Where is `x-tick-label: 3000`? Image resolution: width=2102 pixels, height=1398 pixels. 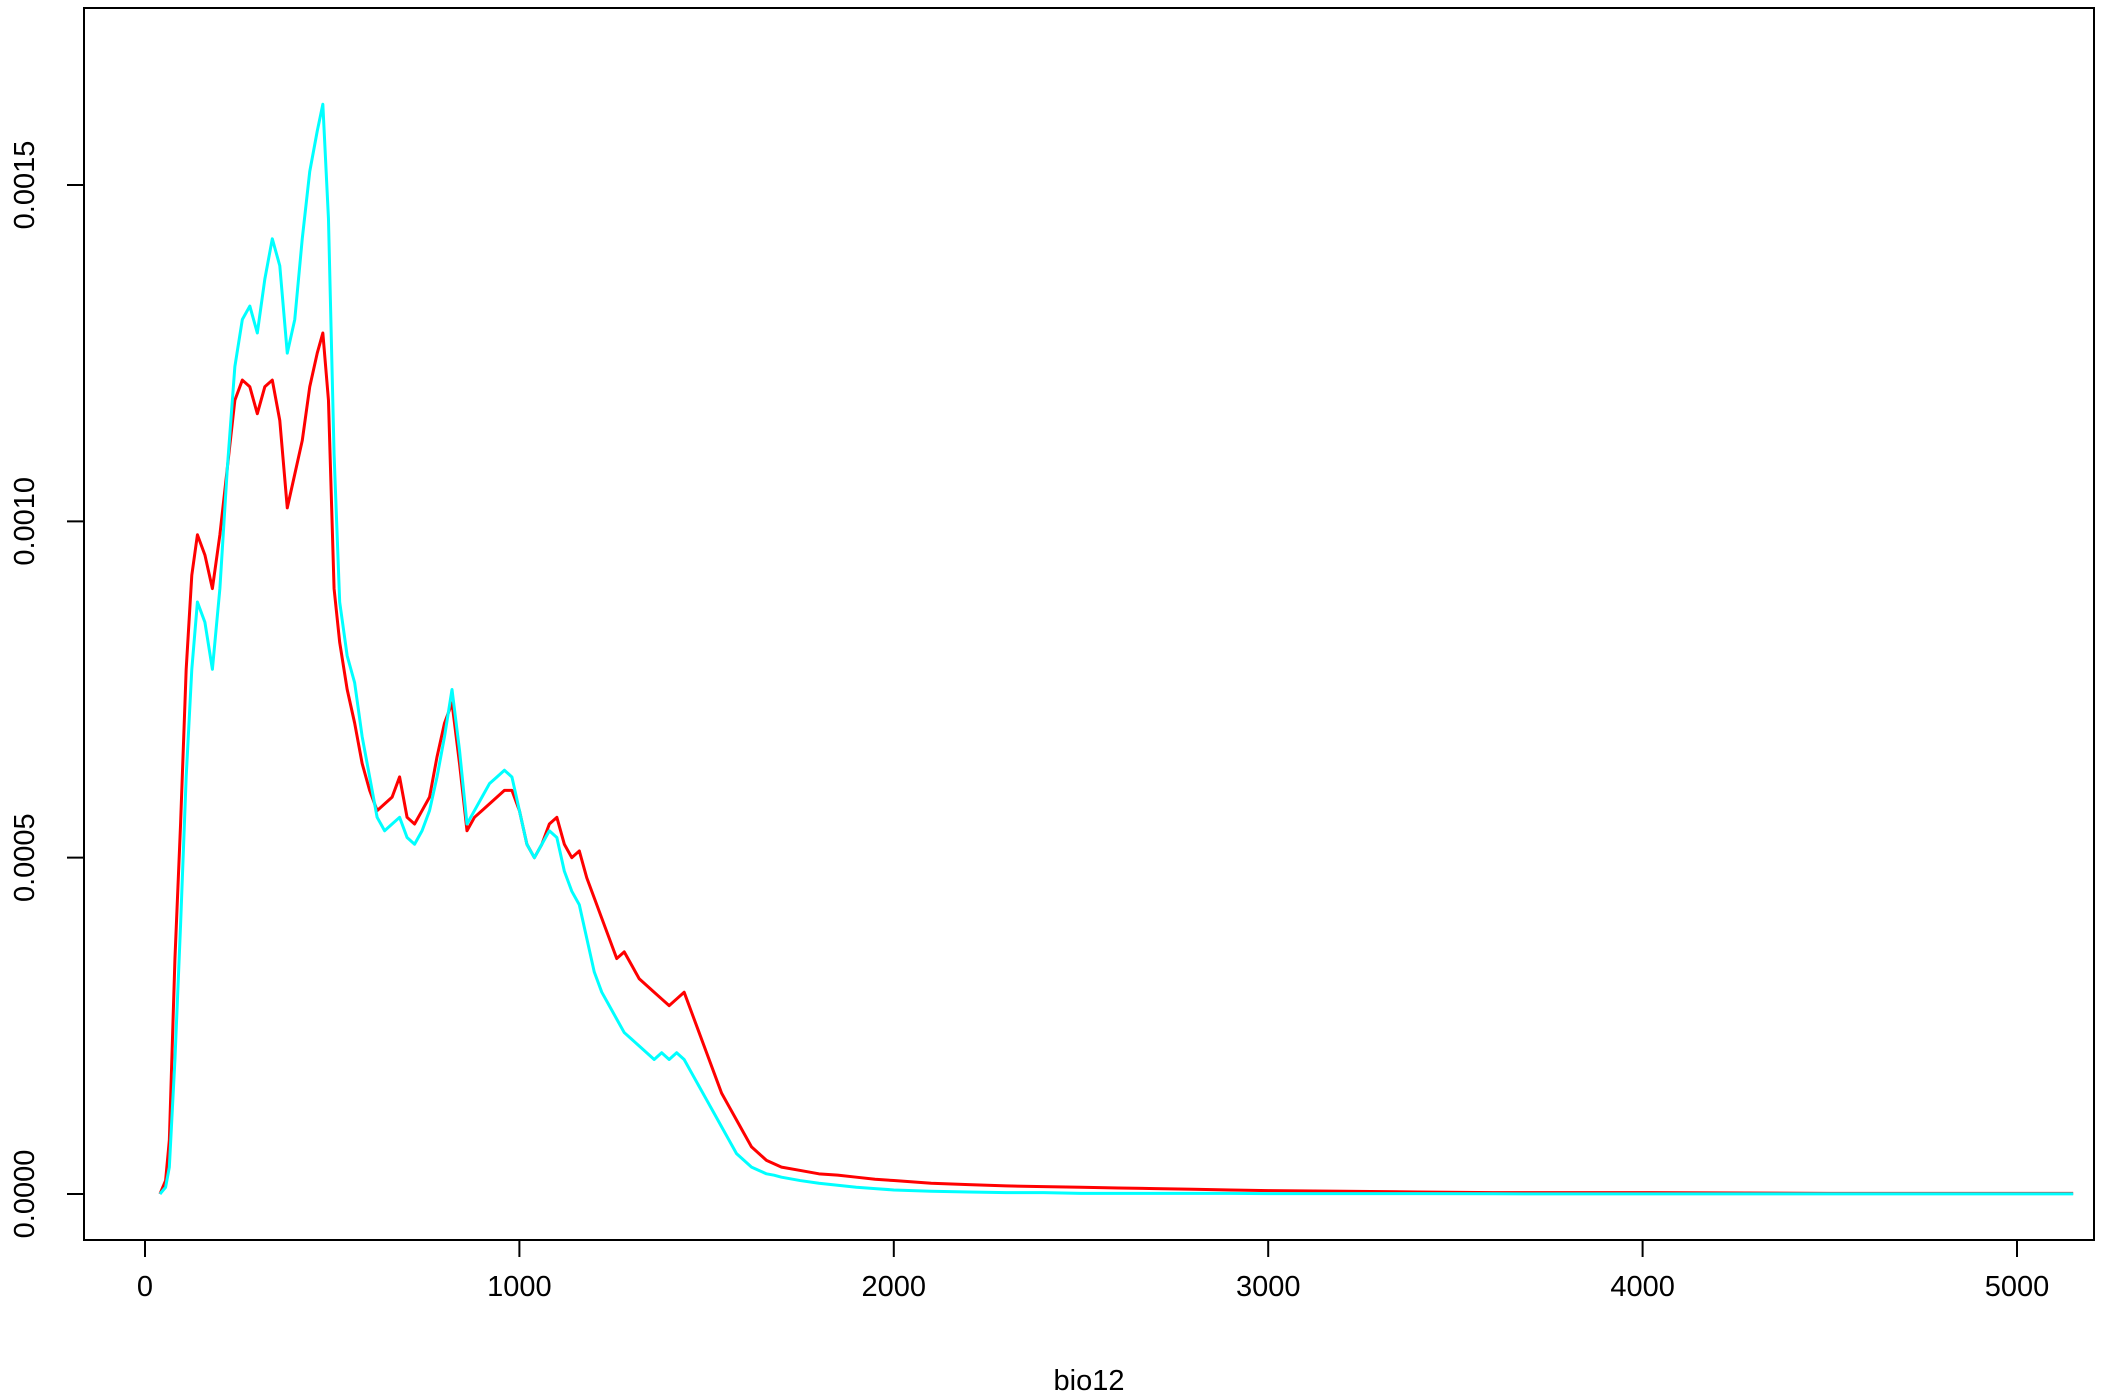
x-tick-label: 3000 is located at coordinates (1268, 1287).